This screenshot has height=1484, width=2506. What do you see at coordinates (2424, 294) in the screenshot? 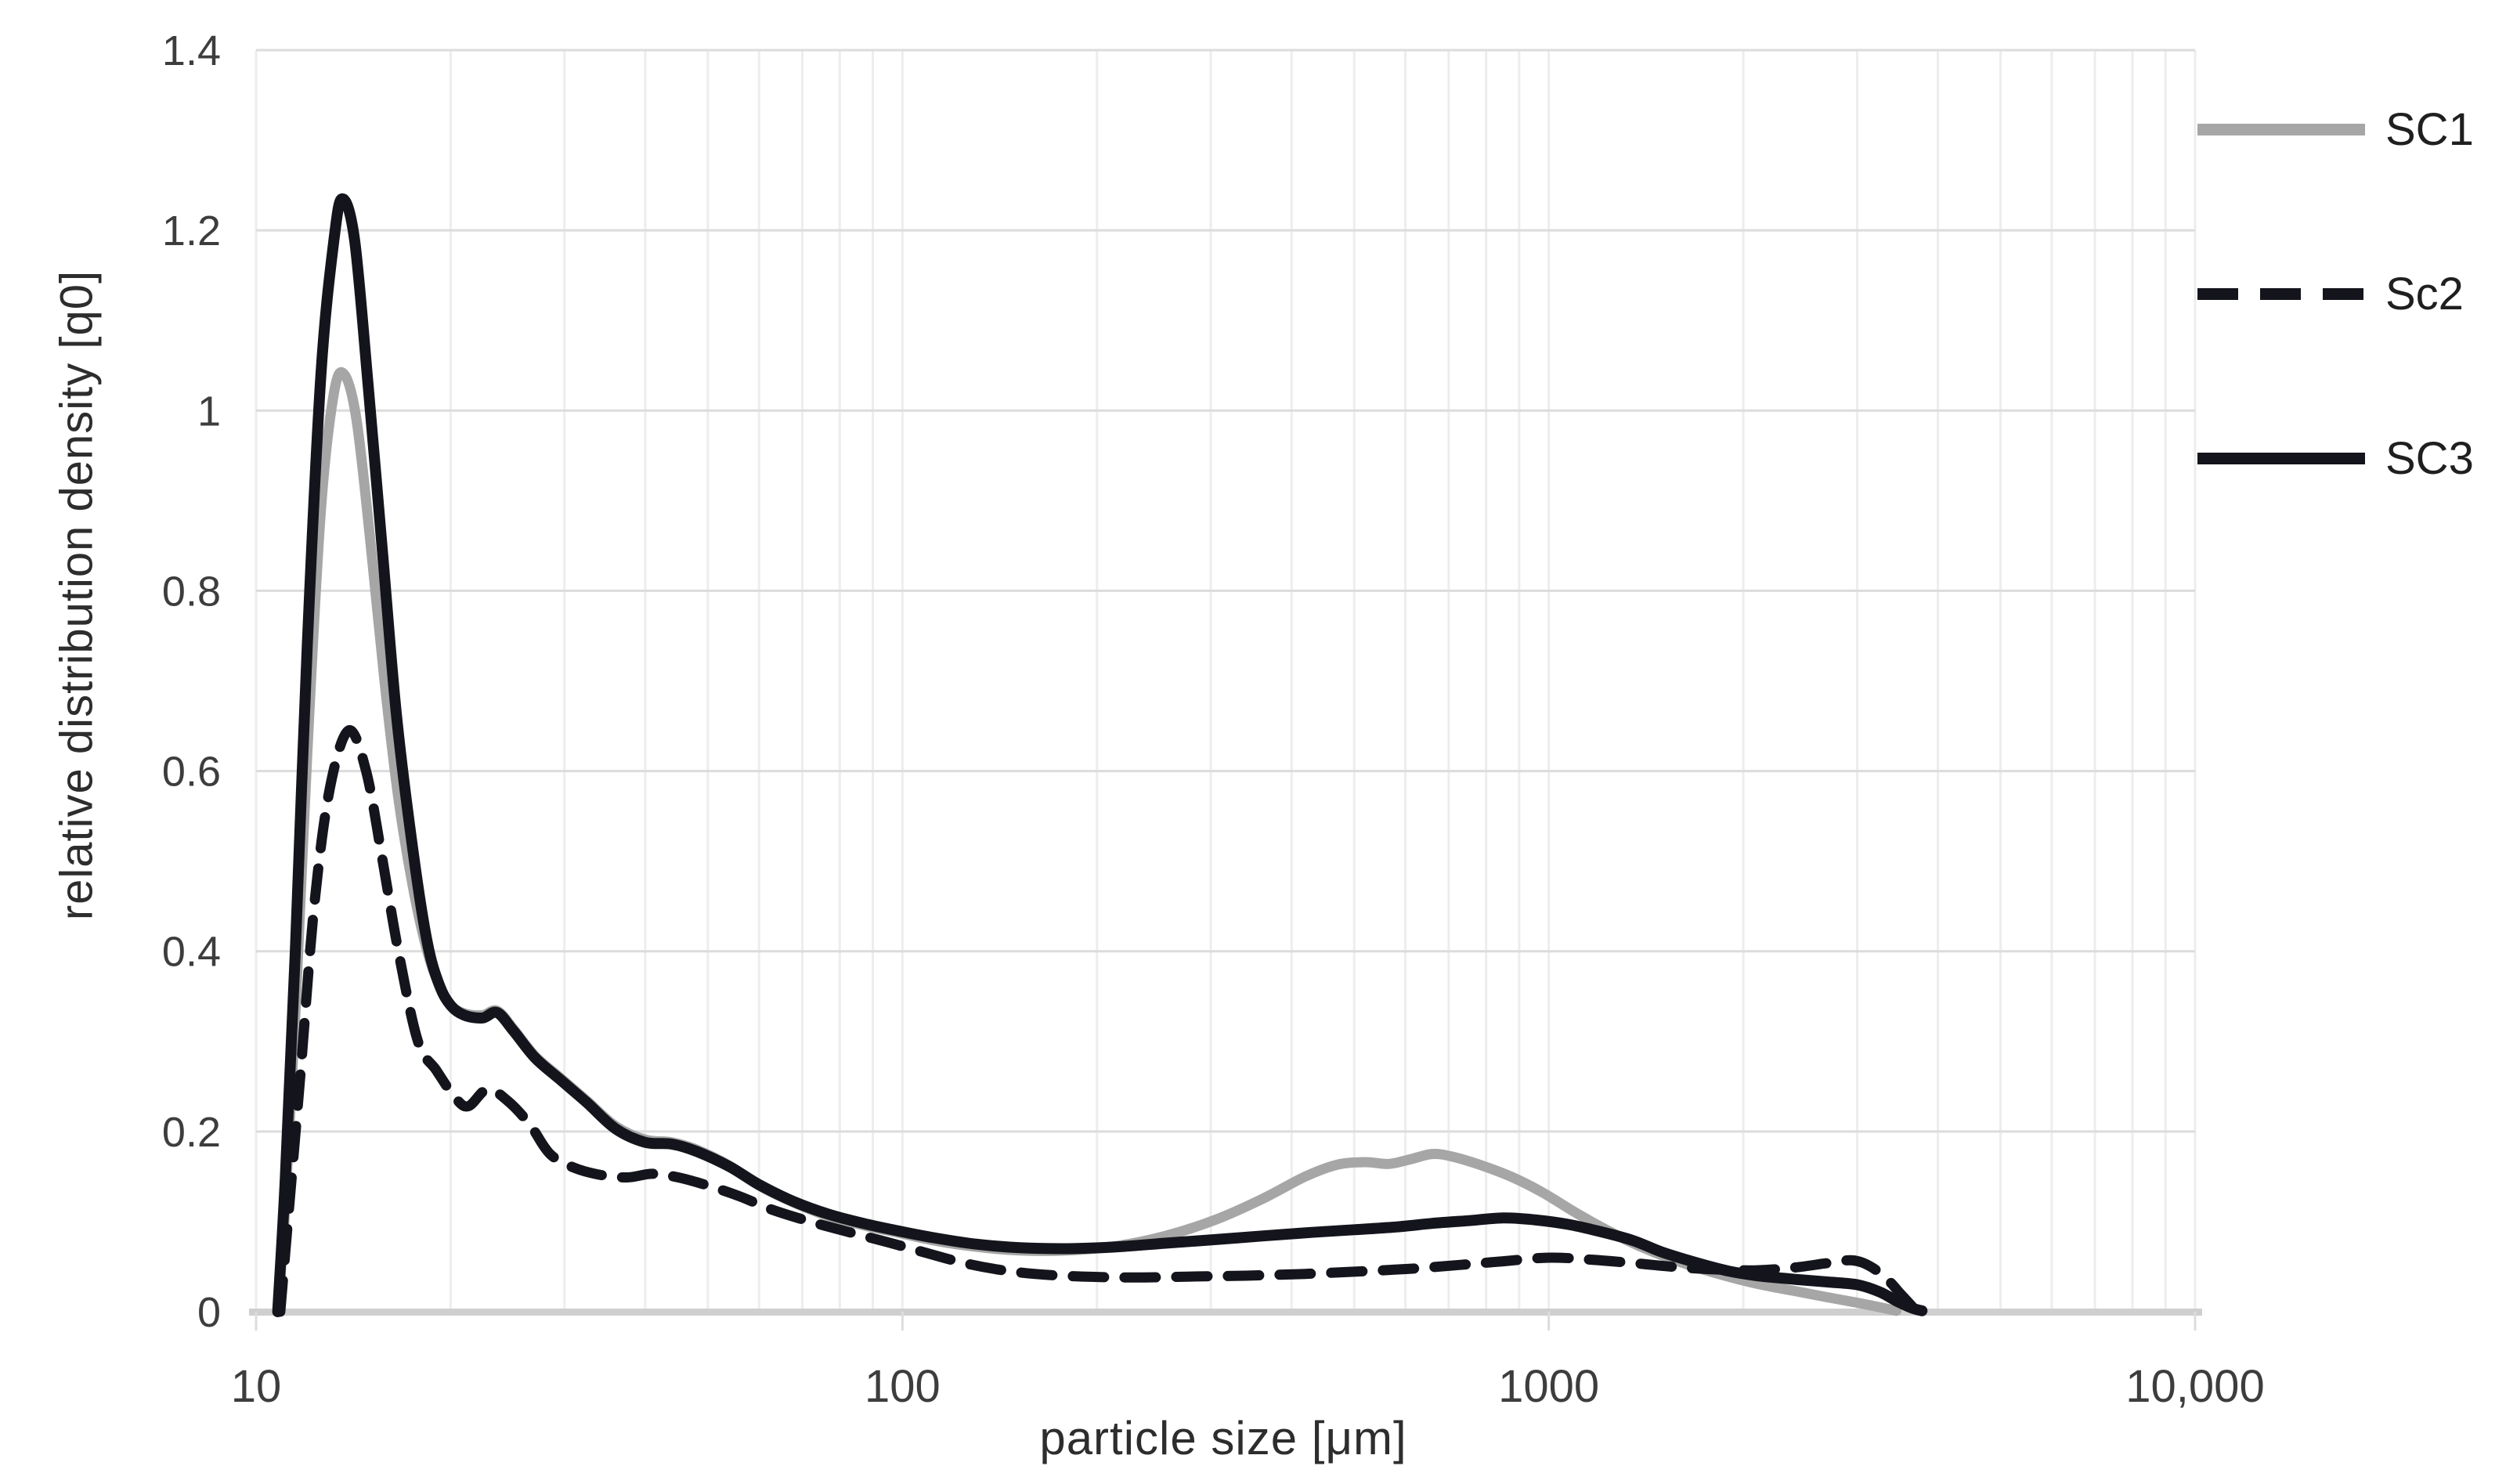
I see `legend-label-sc2: Sc2` at bounding box center [2424, 294].